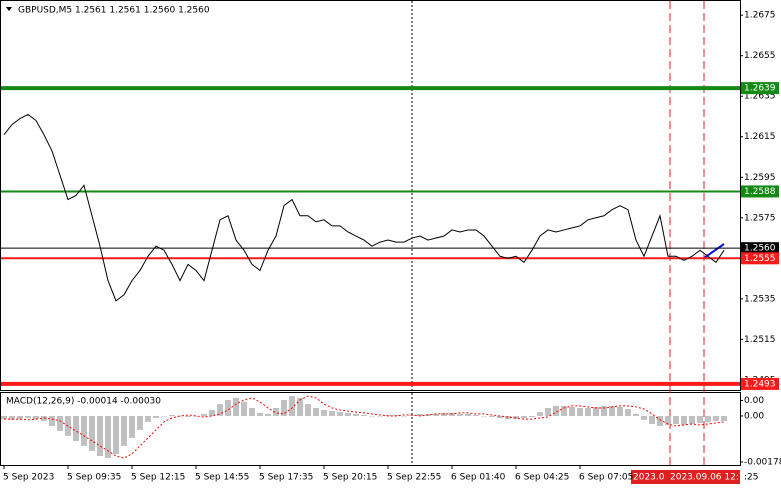 The image size is (781, 489). I want to click on y-tick-label: 1.2655, so click(760, 56).